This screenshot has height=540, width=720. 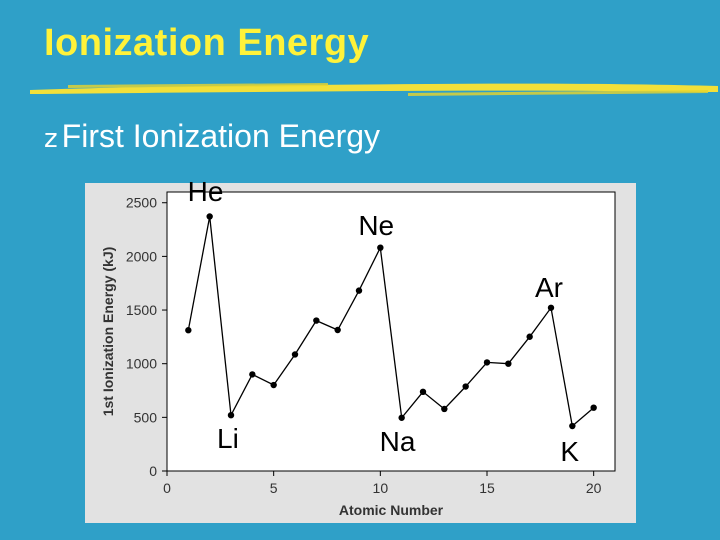 What do you see at coordinates (228, 439) in the screenshot?
I see `element-label-li: Li` at bounding box center [228, 439].